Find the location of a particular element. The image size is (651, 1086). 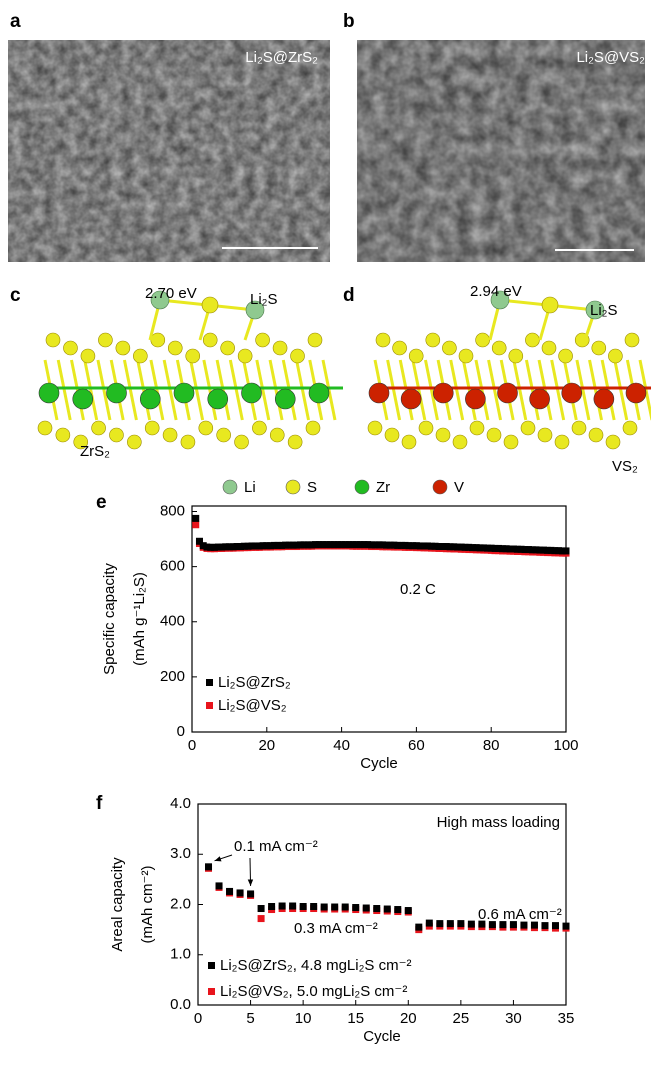

structures is located at coordinates (344, 370).